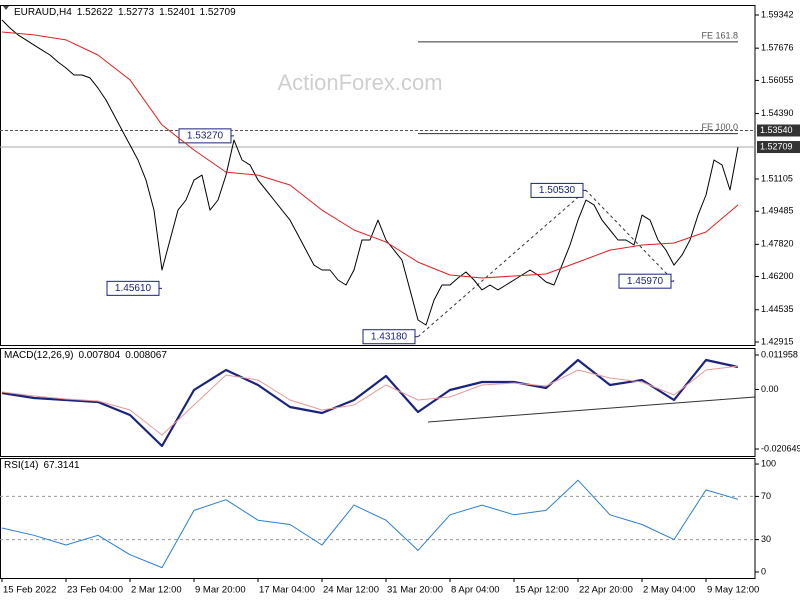  I want to click on header-value: 1.52773, so click(136, 12).